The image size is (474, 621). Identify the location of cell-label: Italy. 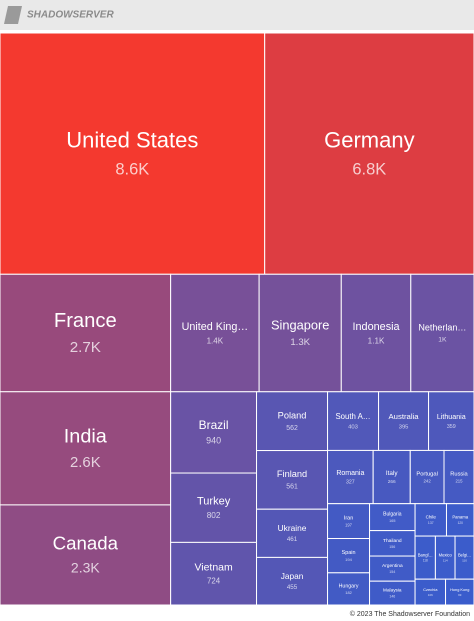
(392, 473).